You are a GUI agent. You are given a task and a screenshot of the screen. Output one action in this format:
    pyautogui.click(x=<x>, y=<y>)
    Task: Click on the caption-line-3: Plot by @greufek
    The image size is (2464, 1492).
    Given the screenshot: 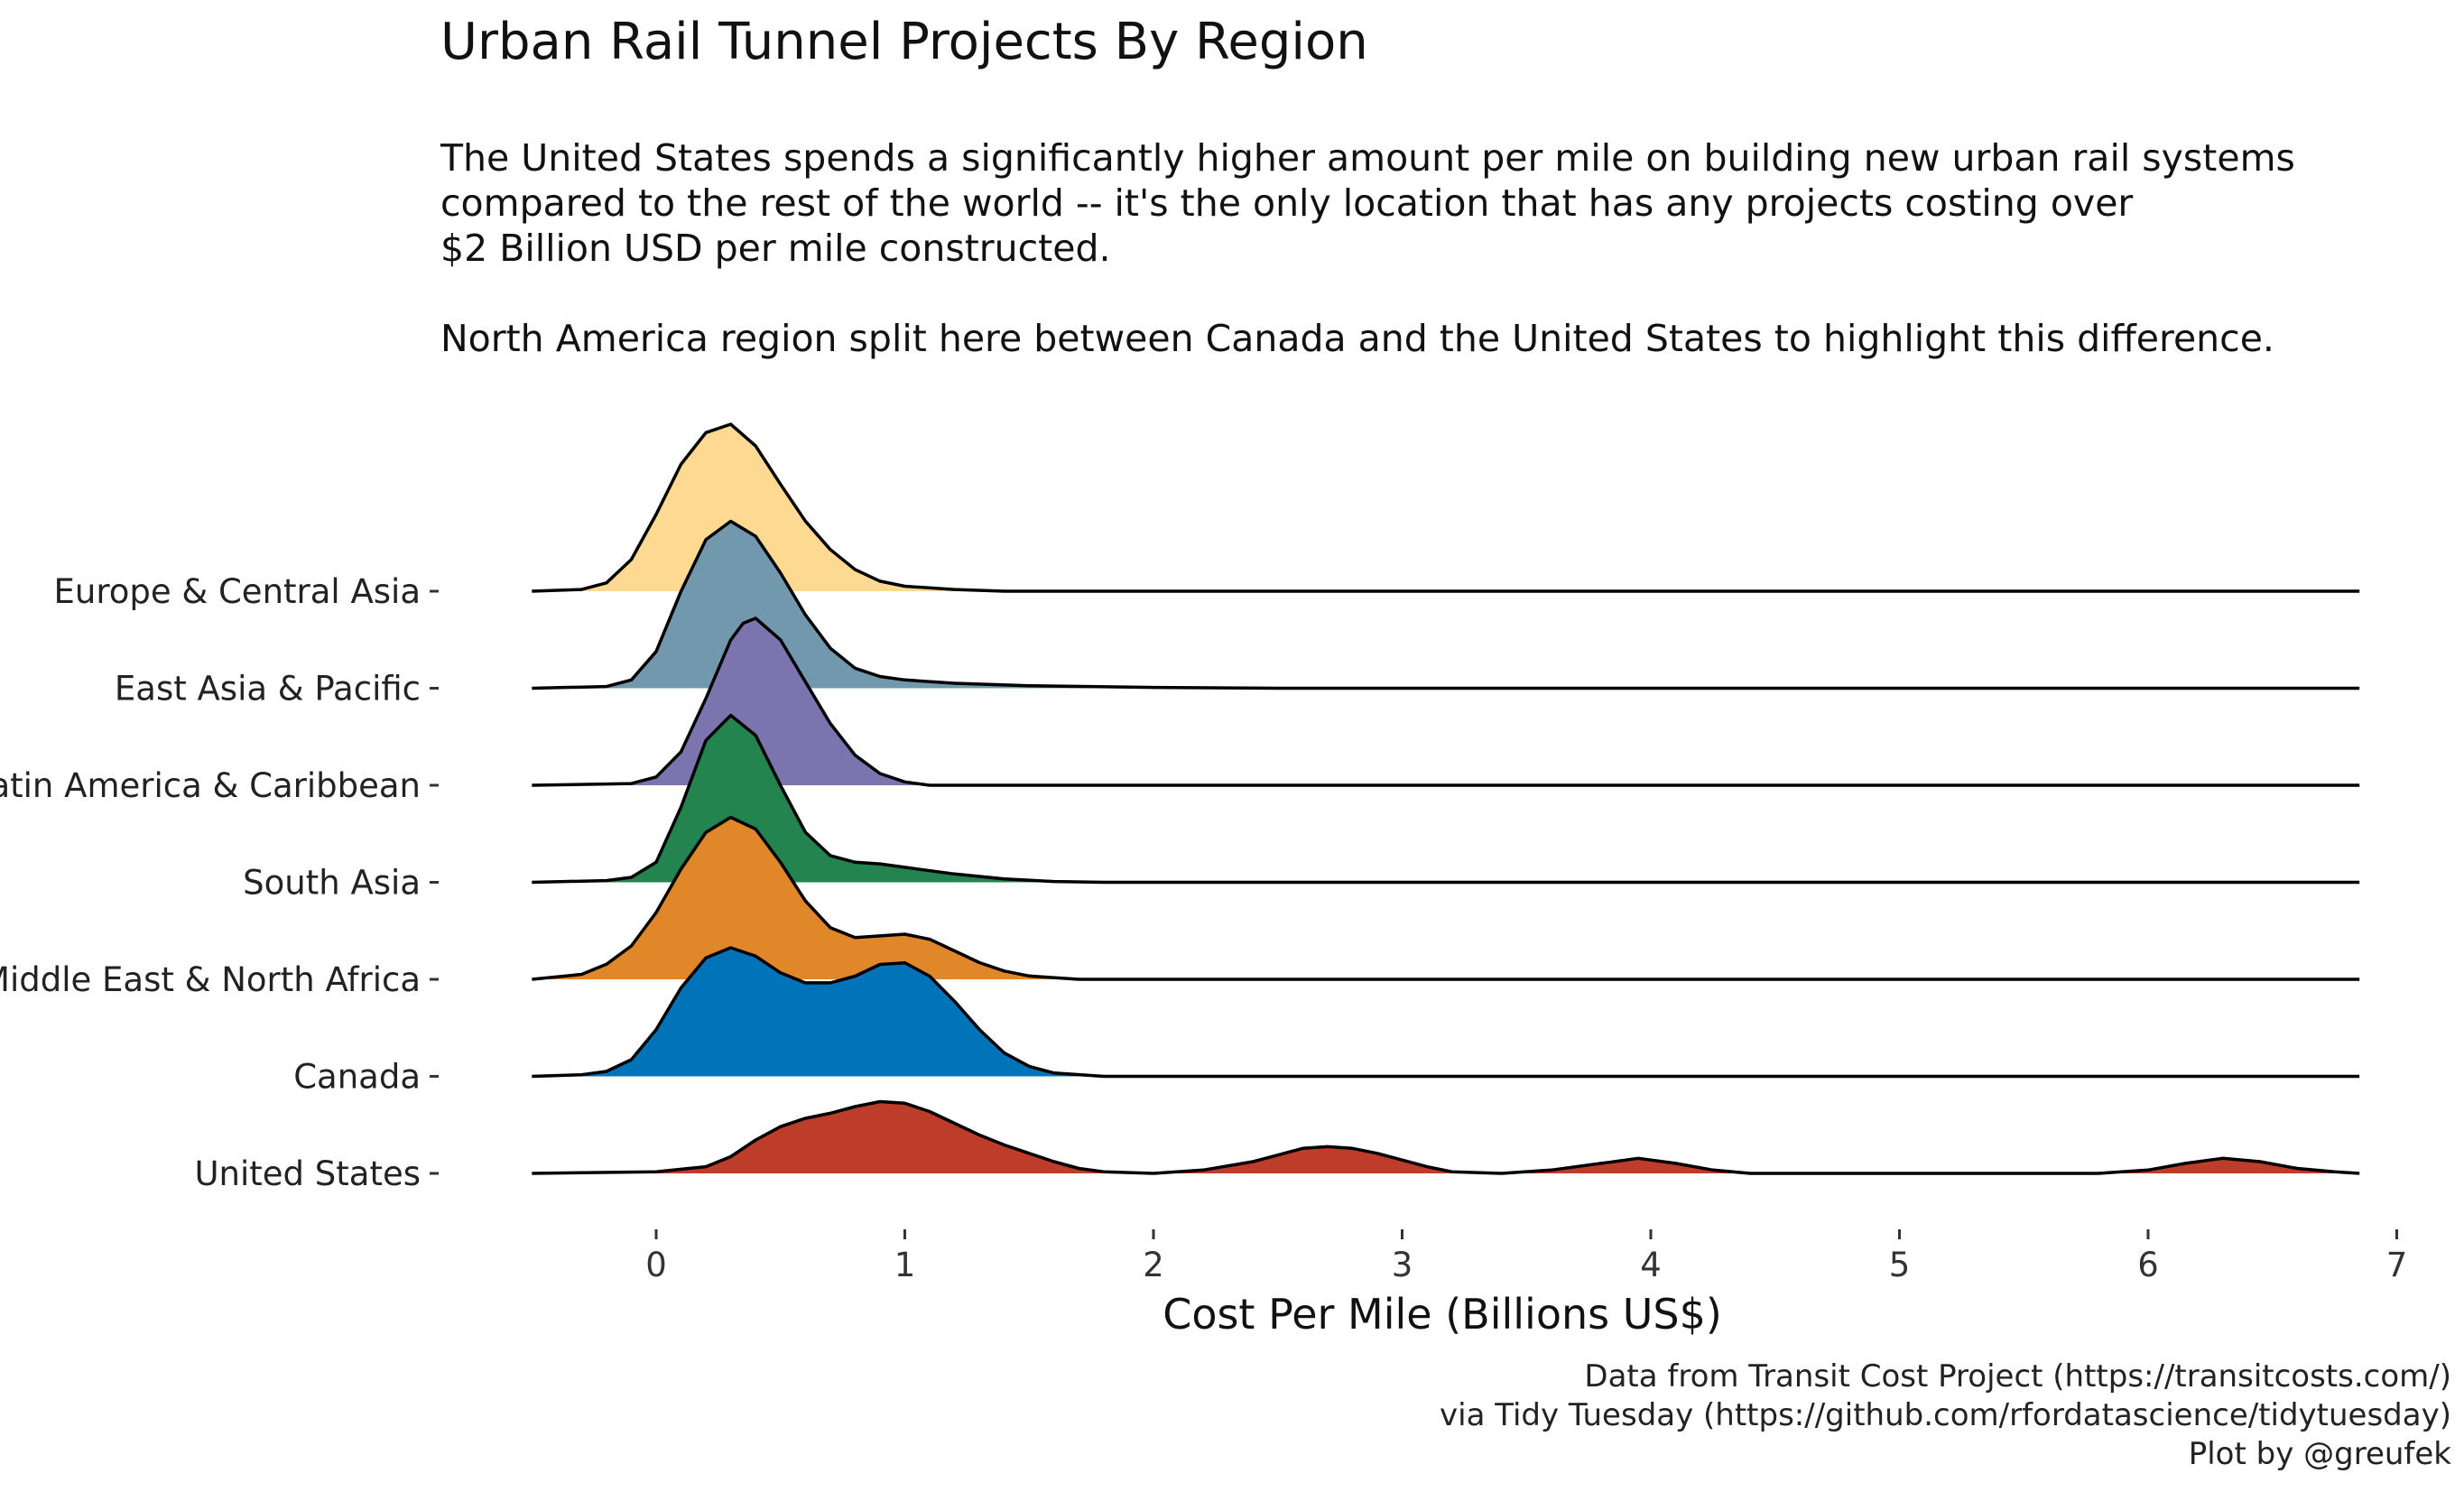 What is the action you would take?
    pyautogui.click(x=2319, y=1454)
    